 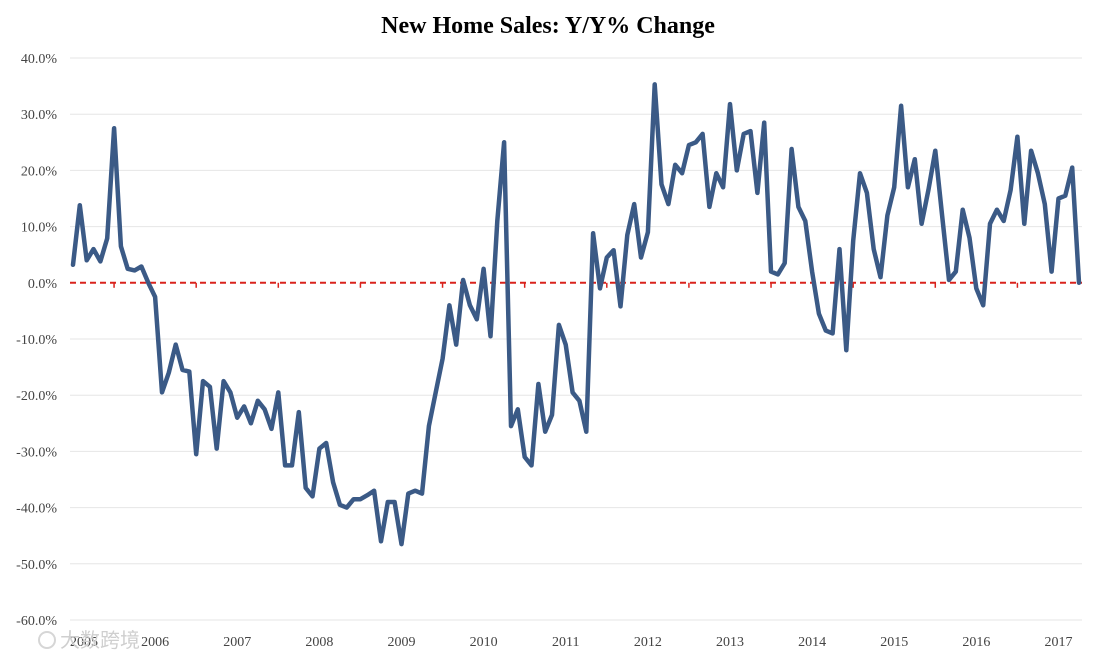 I want to click on y-tick-label: -30.0%, so click(x=36, y=452).